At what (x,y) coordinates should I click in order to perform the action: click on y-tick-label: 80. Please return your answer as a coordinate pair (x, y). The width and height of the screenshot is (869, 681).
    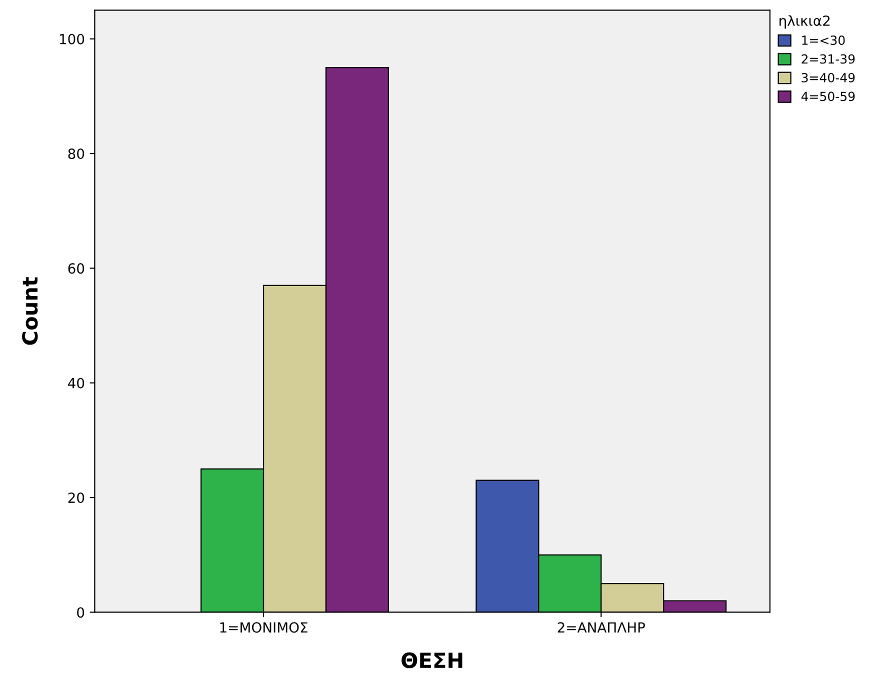
    Looking at the image, I should click on (76, 154).